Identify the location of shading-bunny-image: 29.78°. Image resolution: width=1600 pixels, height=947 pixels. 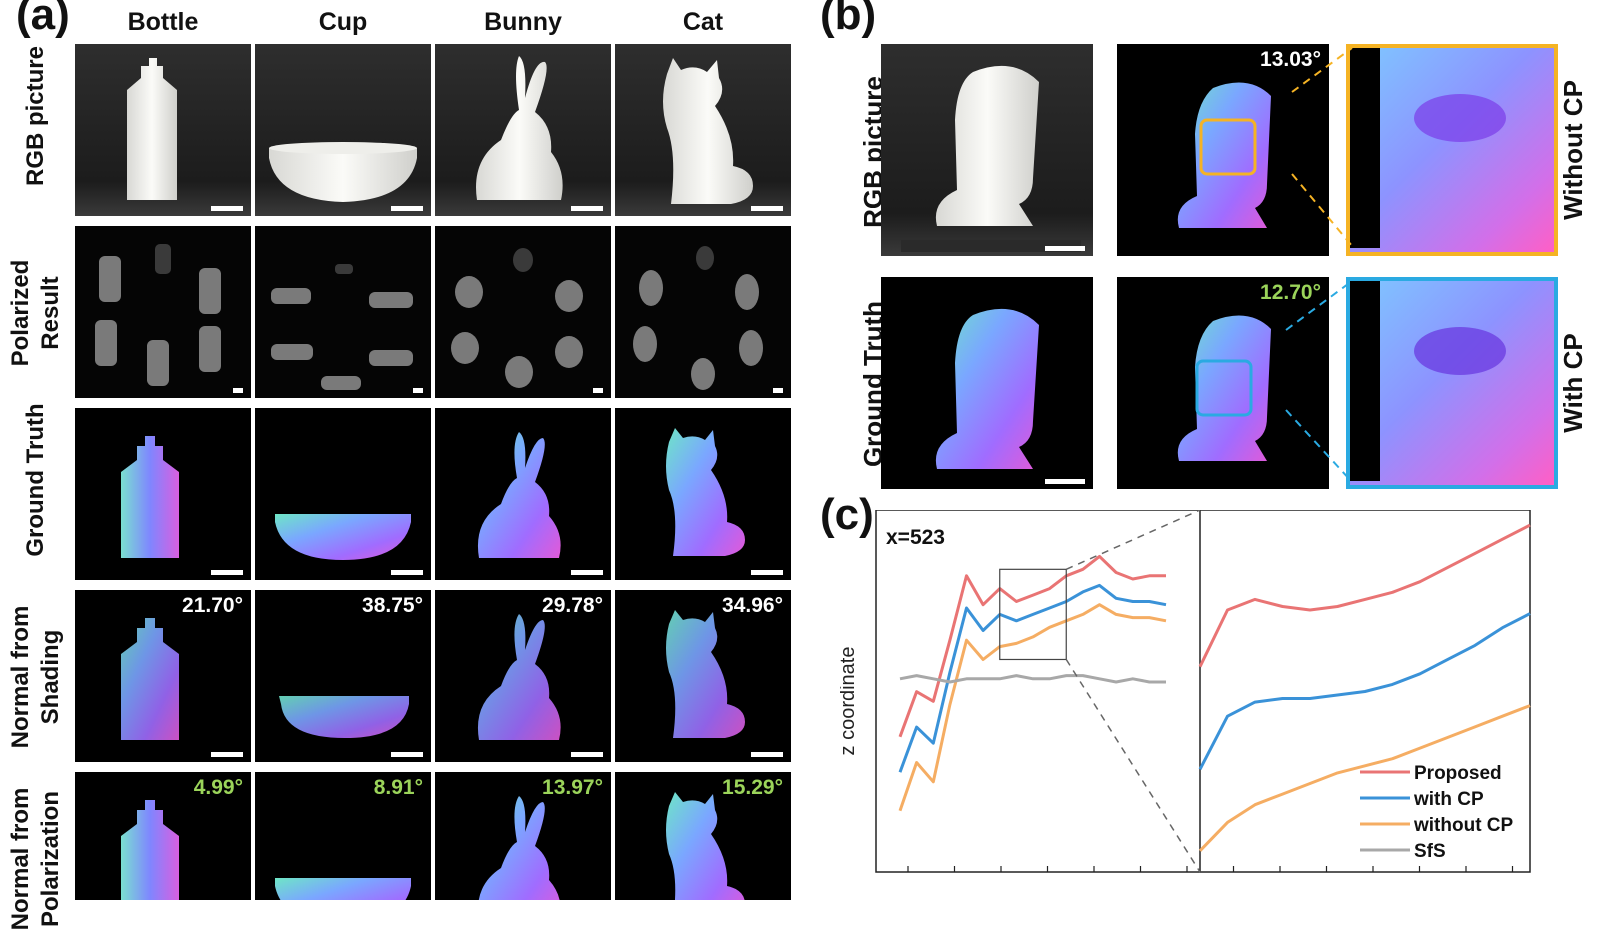
(523, 676).